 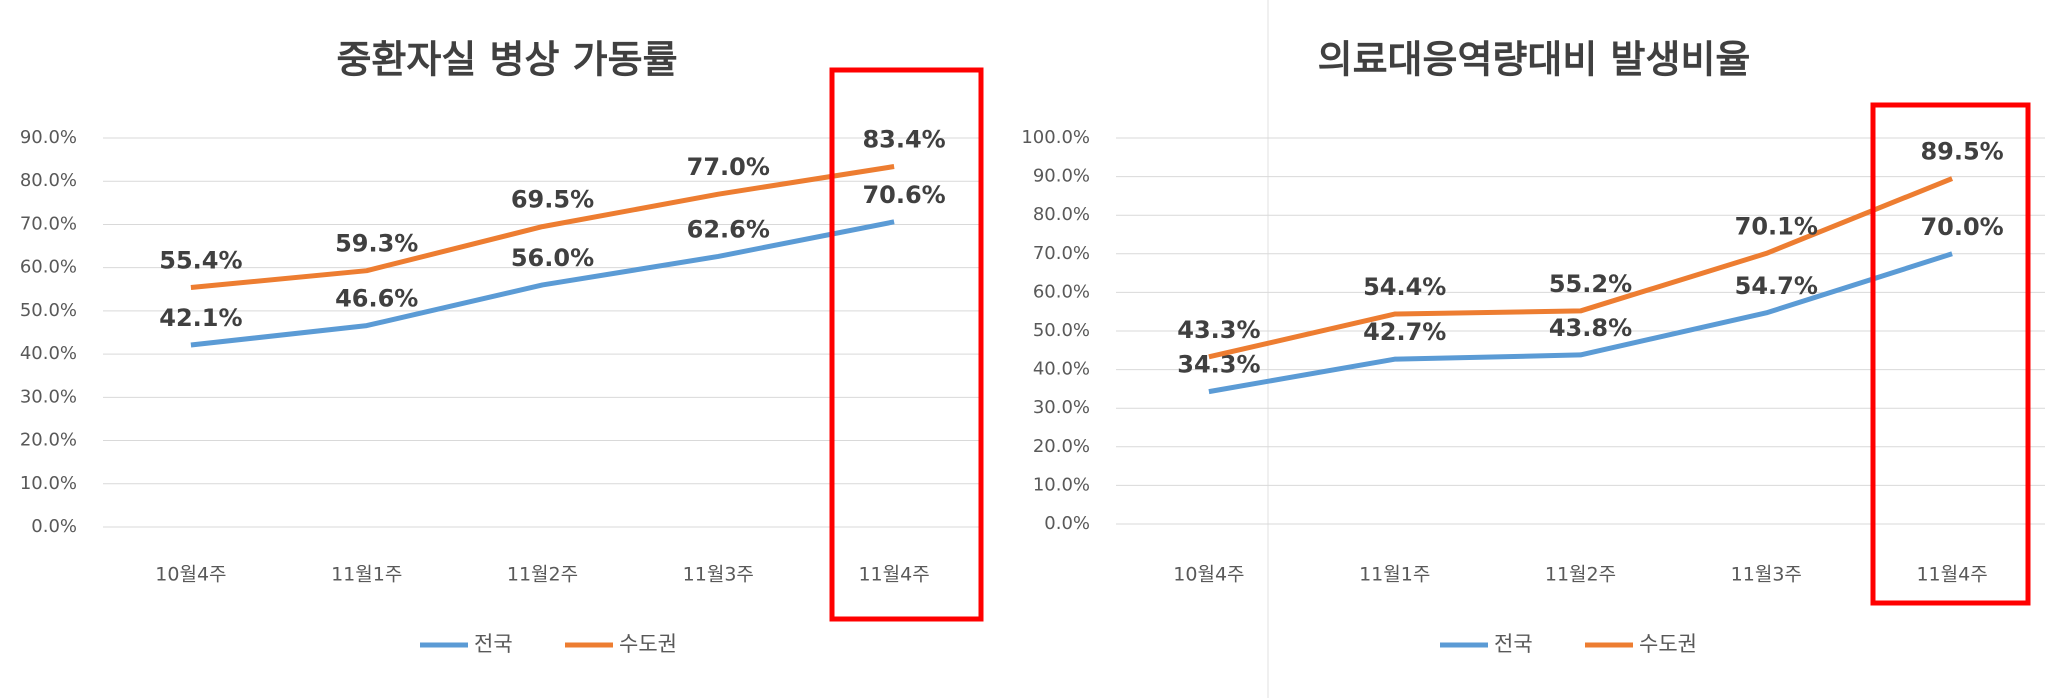 I want to click on data-label: 43.8%, so click(x=1590, y=328).